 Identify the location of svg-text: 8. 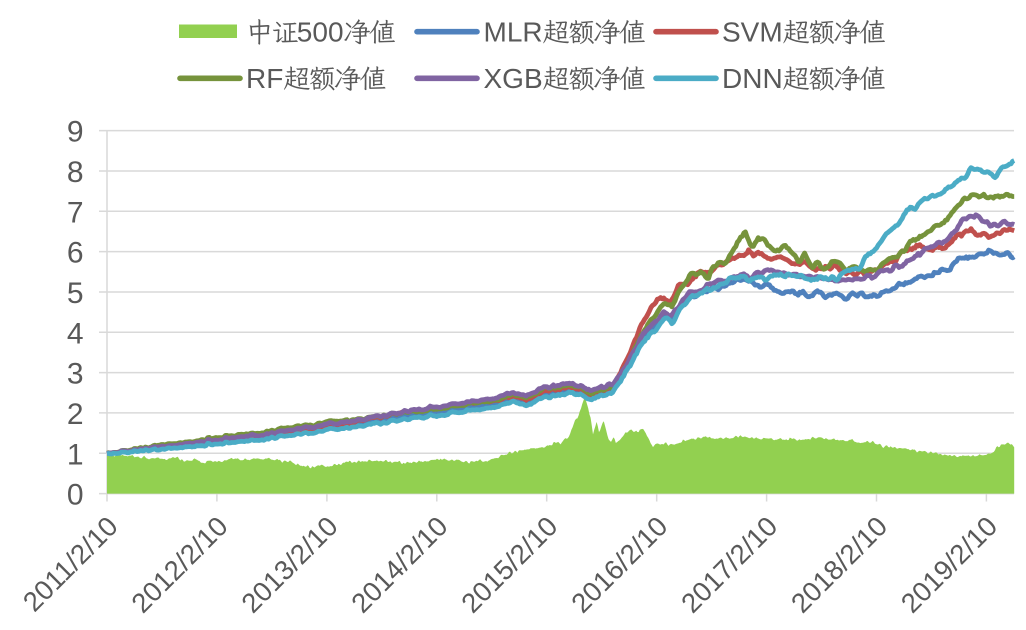
(75, 172).